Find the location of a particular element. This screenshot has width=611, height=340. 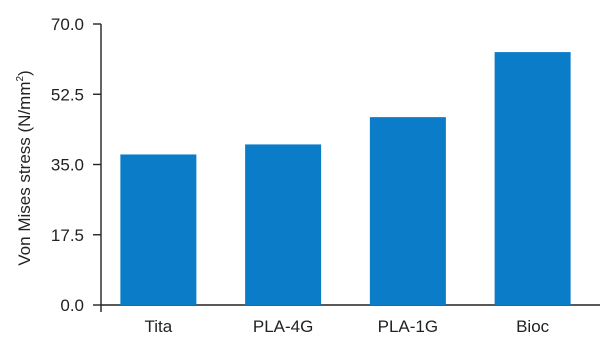

y-axis: 0.0 17.5 35.0 52.5 70.0 is located at coordinates (76, 165).